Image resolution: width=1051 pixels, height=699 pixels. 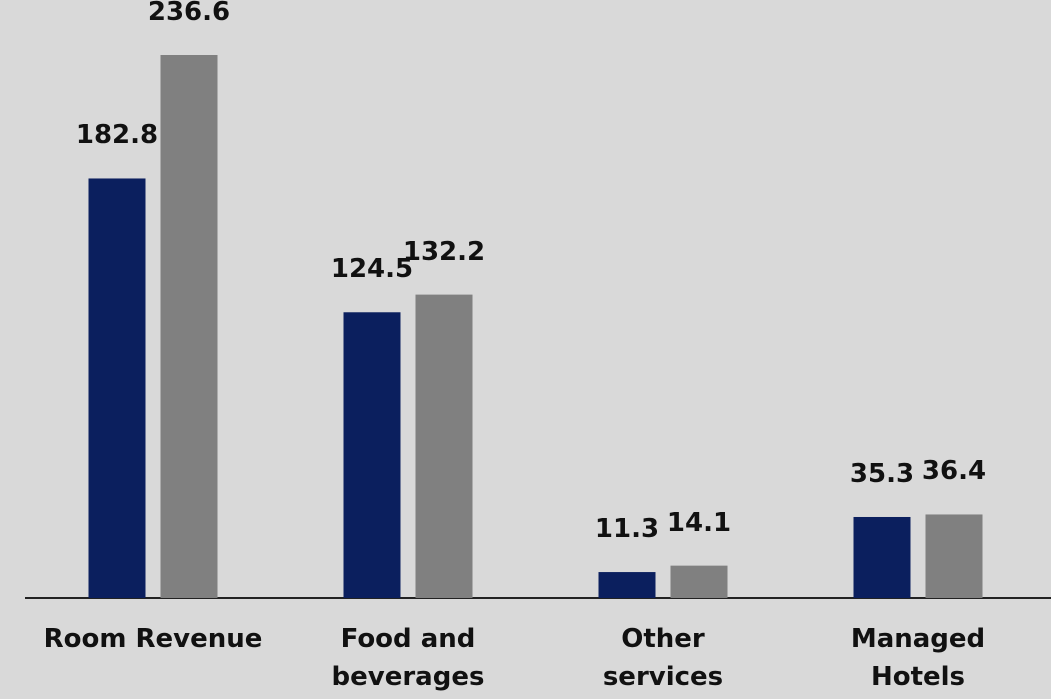 I want to click on data-label: 36.4, so click(x=954, y=471).